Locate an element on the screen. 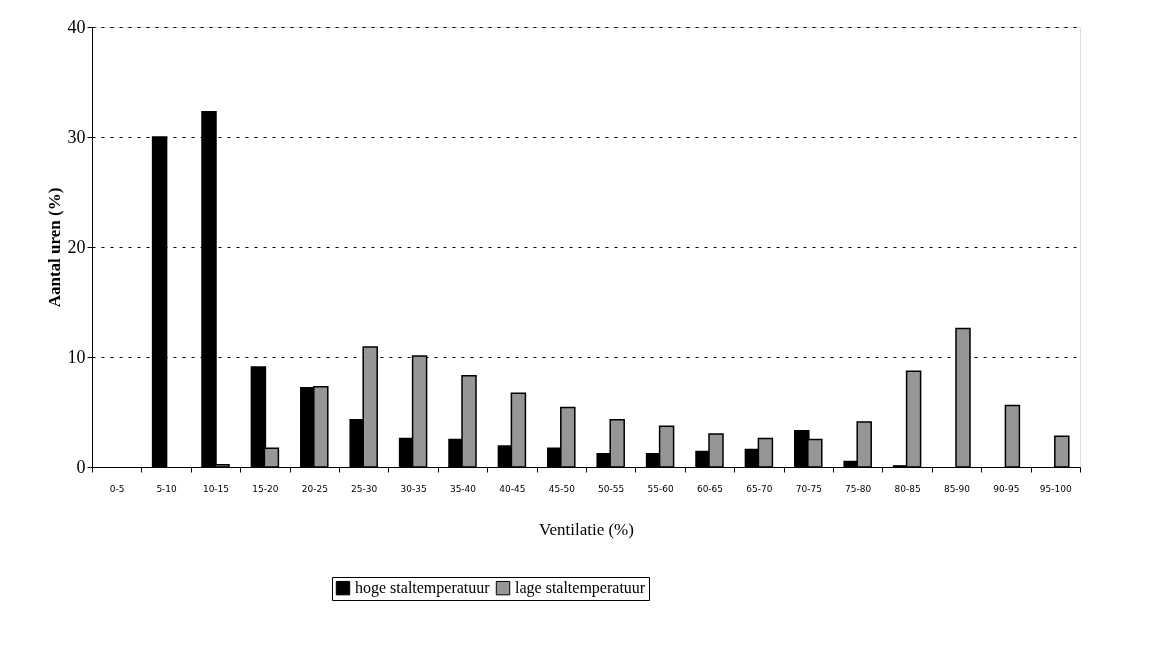 The image size is (1156, 664). x-tick-label: 45-50 is located at coordinates (562, 488).